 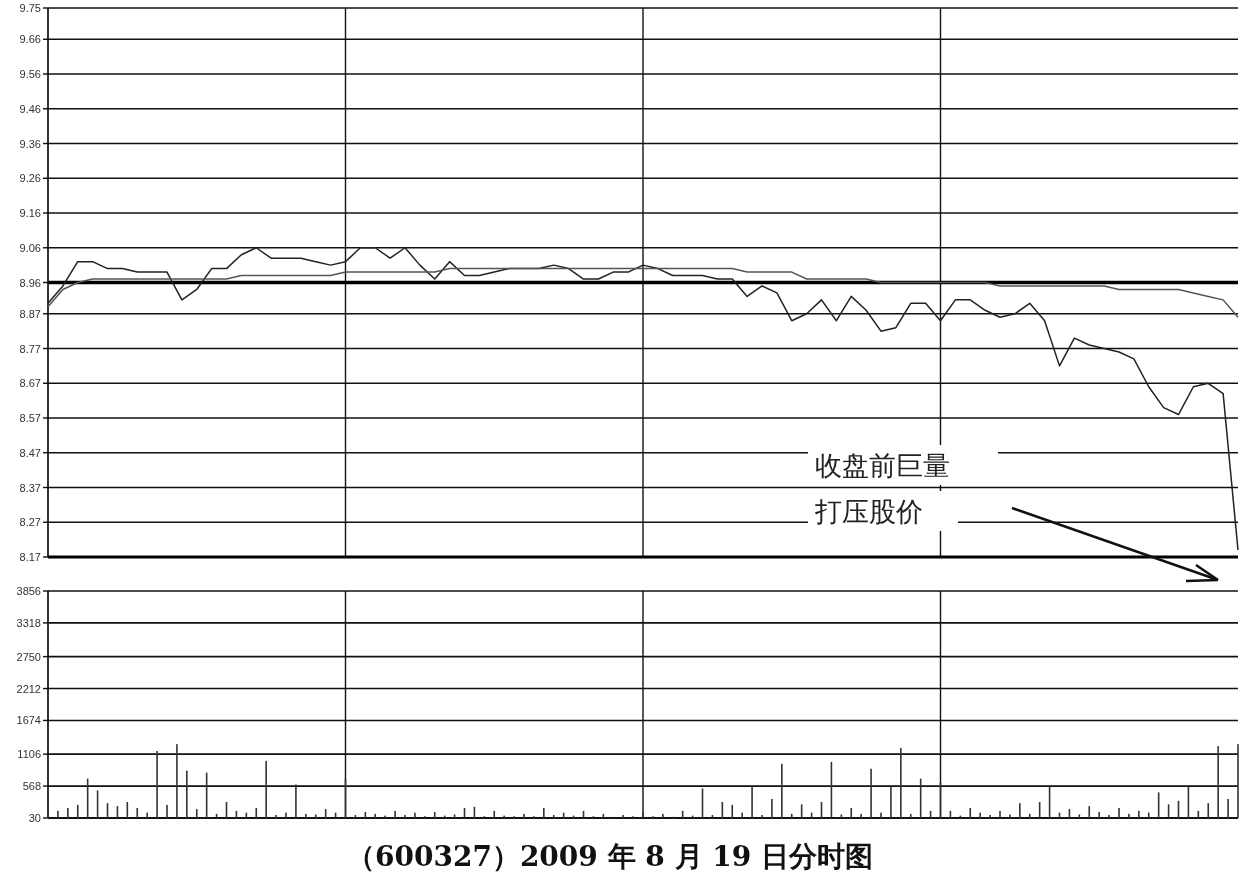 I want to click on y-tick-label: 3856, so click(x=28, y=591).